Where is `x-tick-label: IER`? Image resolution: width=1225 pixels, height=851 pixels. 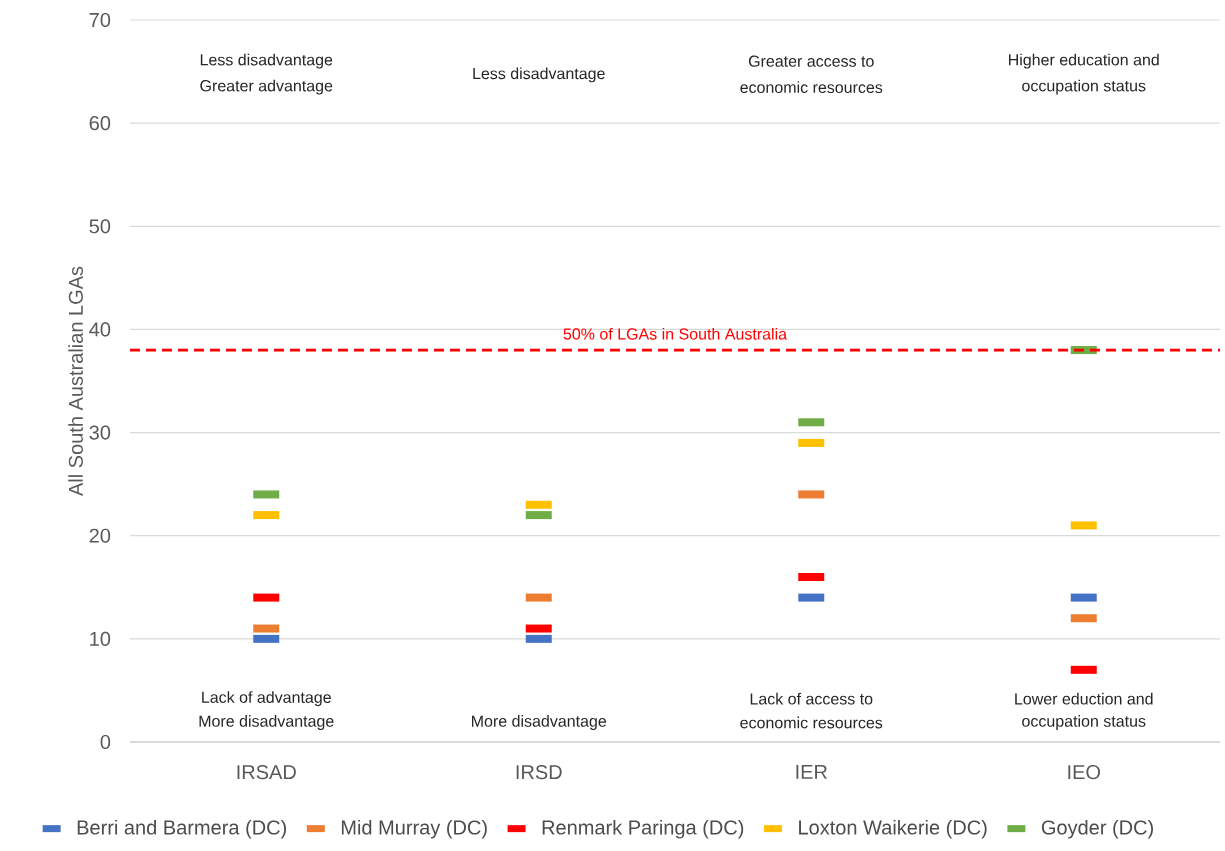 x-tick-label: IER is located at coordinates (812, 772).